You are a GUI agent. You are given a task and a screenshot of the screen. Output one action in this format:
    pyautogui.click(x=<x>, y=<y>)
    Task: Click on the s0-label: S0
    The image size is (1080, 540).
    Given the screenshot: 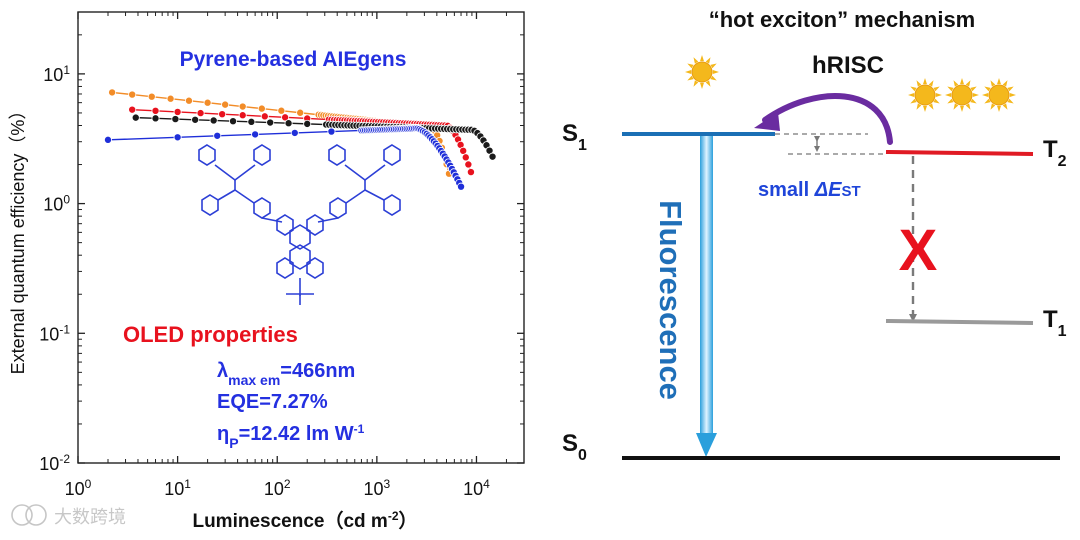 What is the action you would take?
    pyautogui.click(x=574, y=447)
    